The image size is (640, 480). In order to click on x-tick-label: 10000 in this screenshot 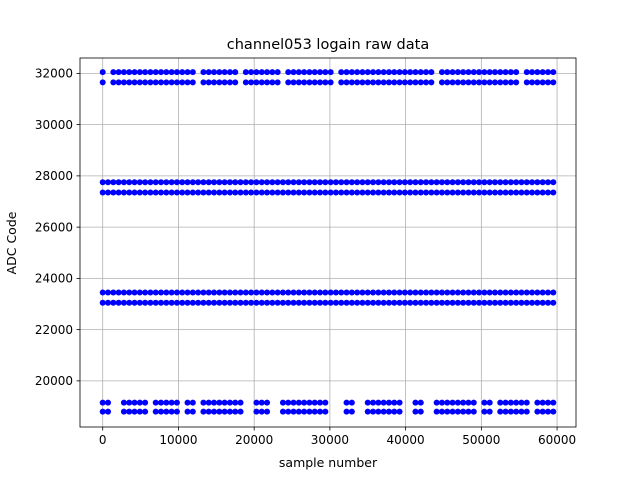, I will do `click(178, 440)`.